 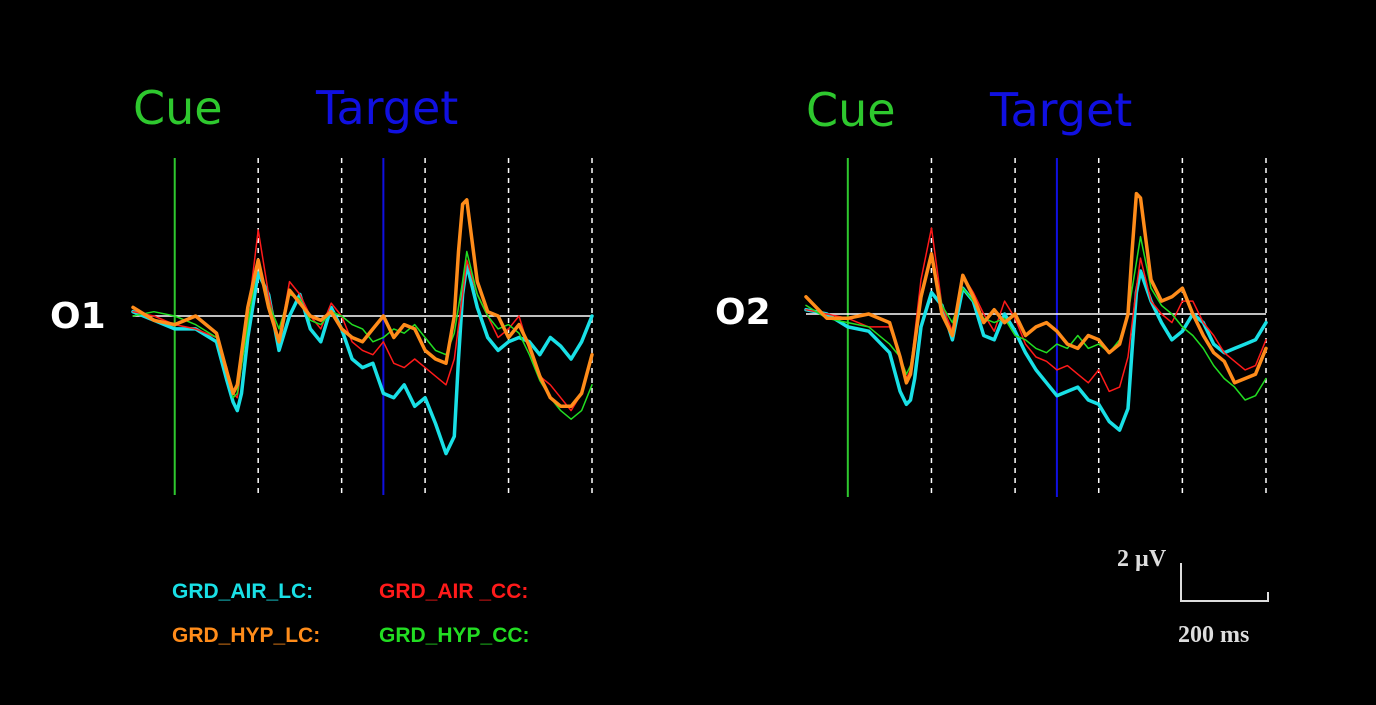 What do you see at coordinates (453, 591) in the screenshot?
I see `legend-entry: GRD_AIR _CC:` at bounding box center [453, 591].